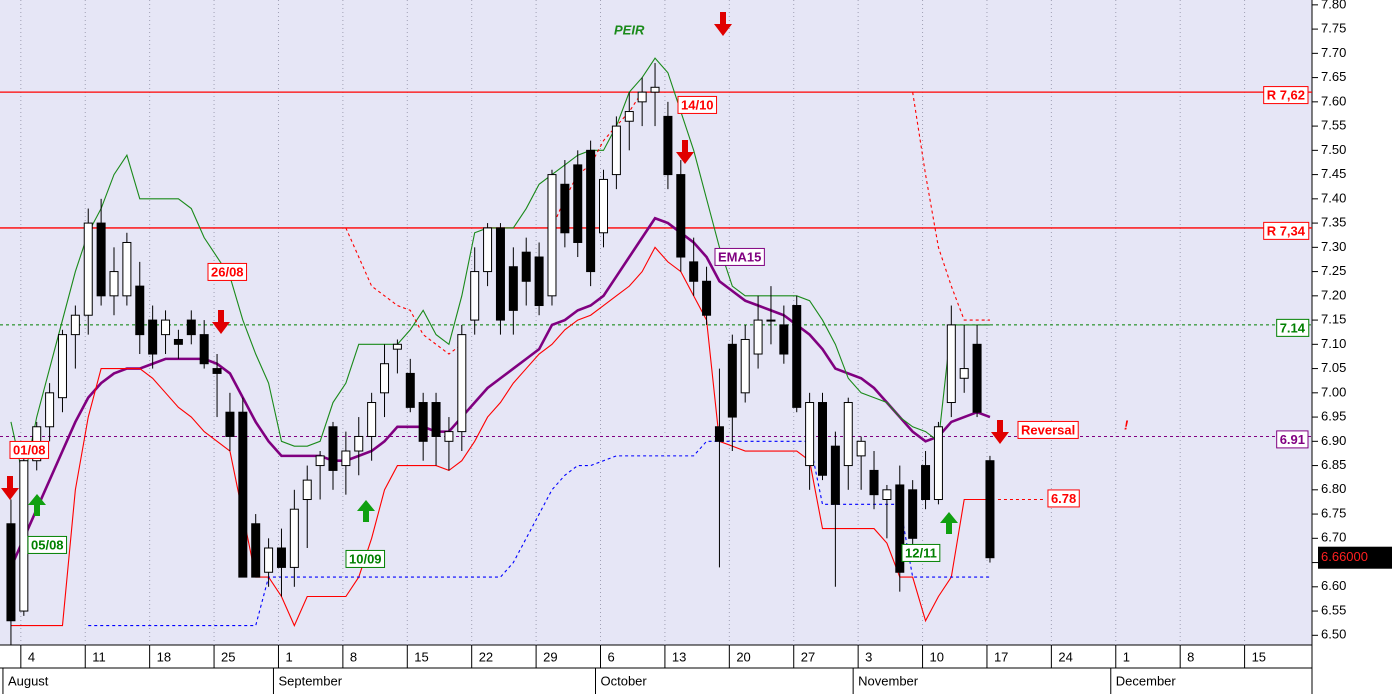 The height and width of the screenshot is (694, 1392). I want to click on annotation-mark: !, so click(1126, 424).